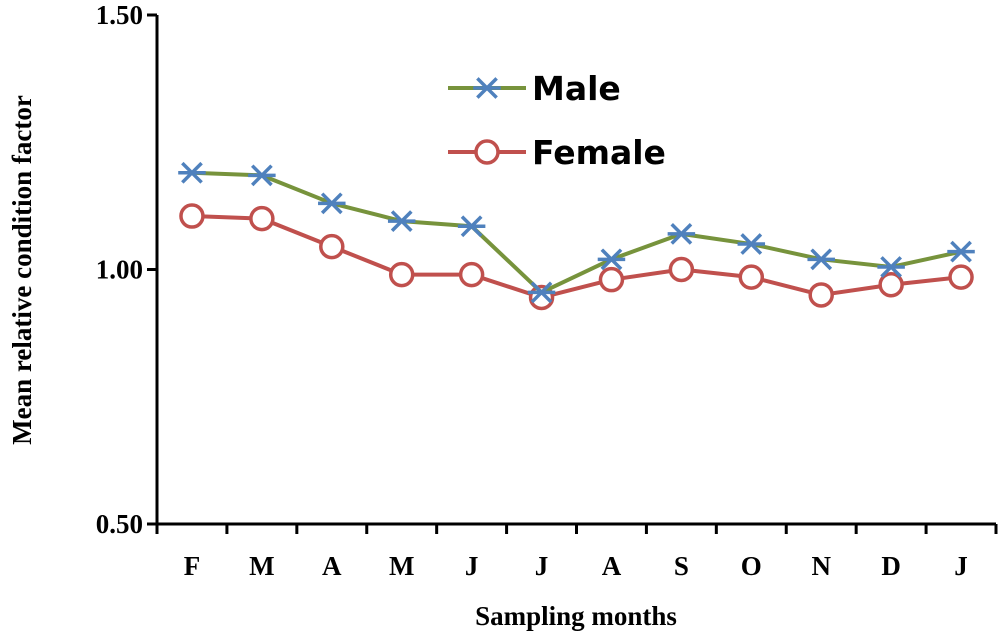  What do you see at coordinates (119, 15) in the screenshot?
I see `y-tick-label: 1.50` at bounding box center [119, 15].